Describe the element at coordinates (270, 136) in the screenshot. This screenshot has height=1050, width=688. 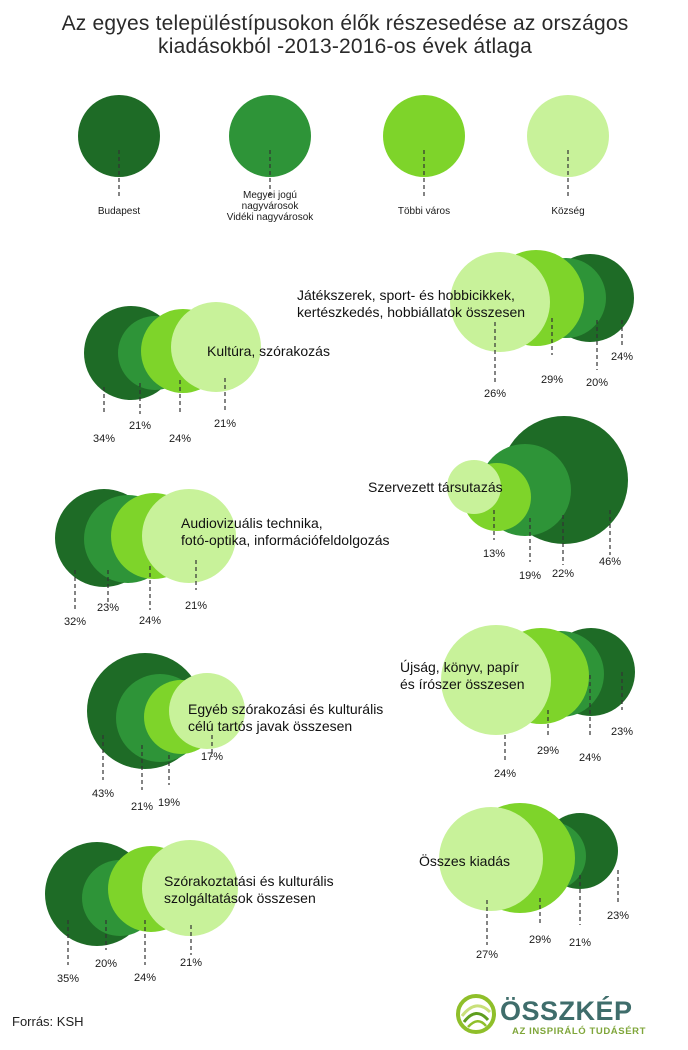
I see `legend-circle-megyei` at that location.